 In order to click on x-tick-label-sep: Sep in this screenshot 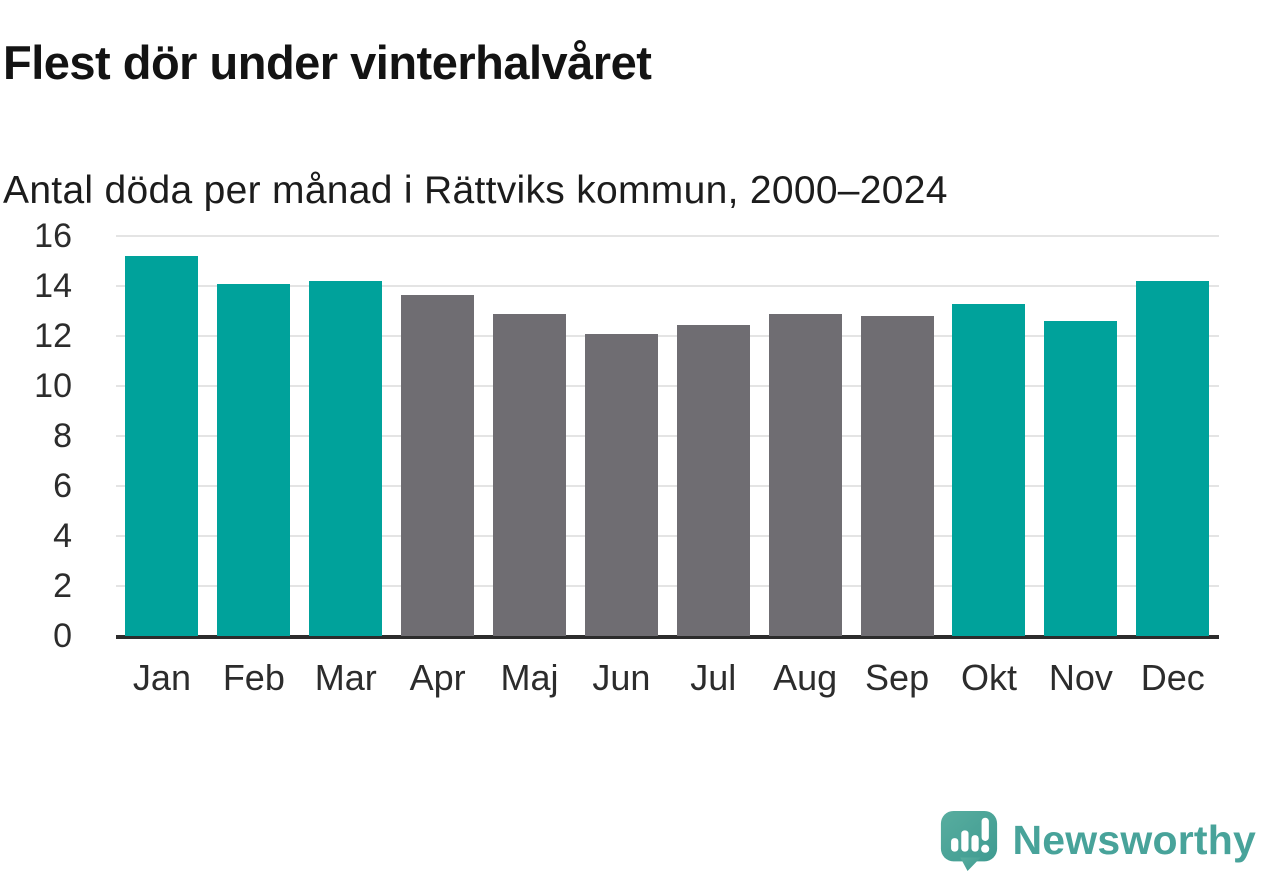, I will do `click(897, 677)`.